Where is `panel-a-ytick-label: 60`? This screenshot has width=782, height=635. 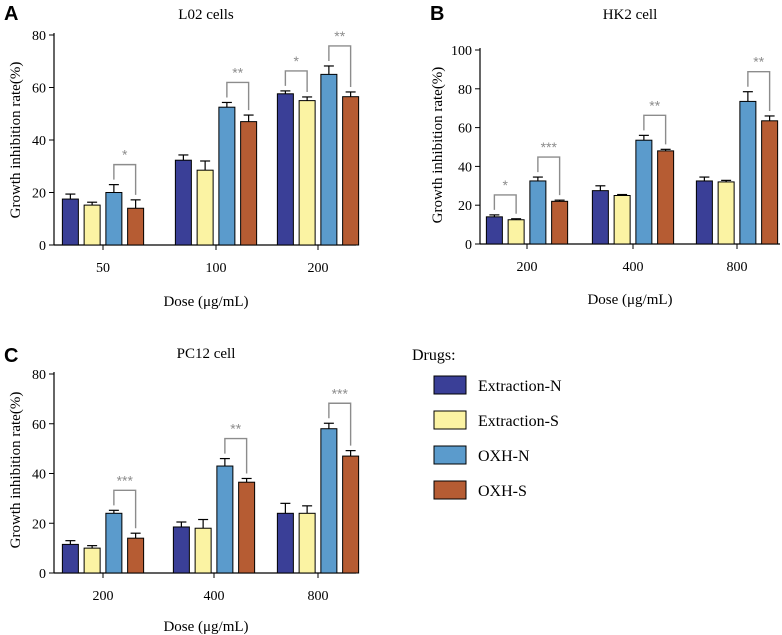 panel-a-ytick-label: 60 is located at coordinates (39, 89).